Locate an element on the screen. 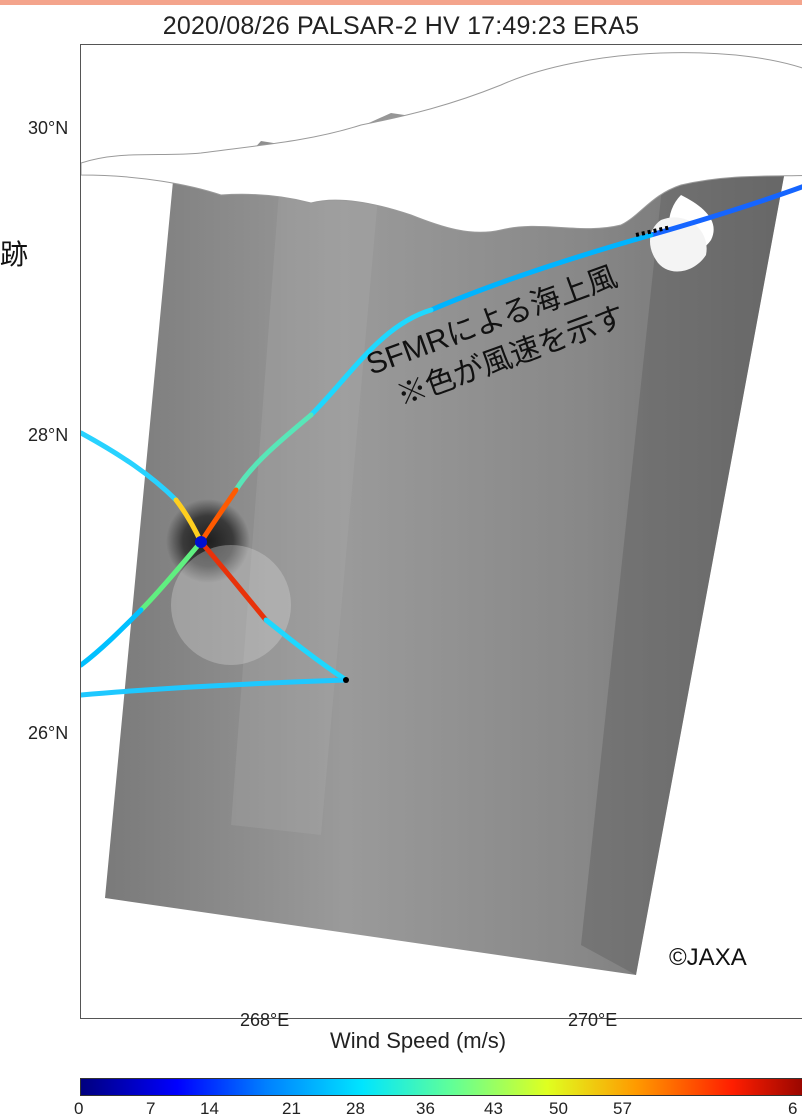 The width and height of the screenshot is (802, 1120). colorbar-tick-14: 14 is located at coordinates (209, 1108).